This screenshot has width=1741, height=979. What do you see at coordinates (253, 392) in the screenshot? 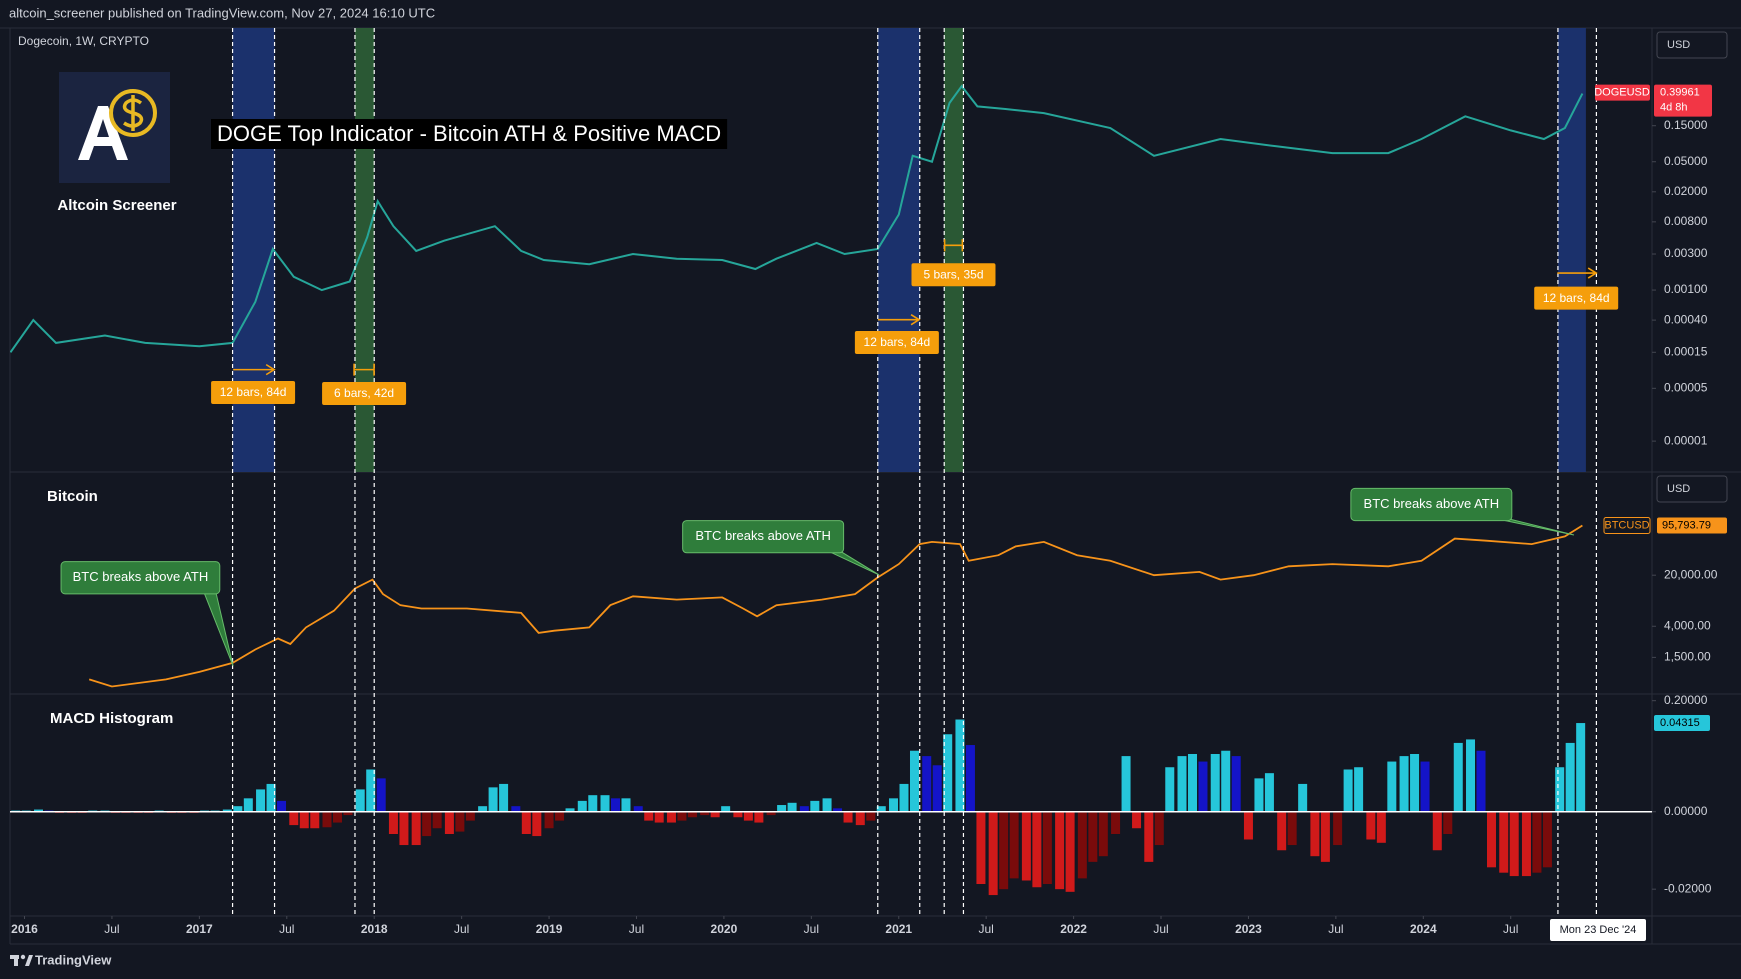
I see `measure-label: 12 bars, 84d` at bounding box center [253, 392].